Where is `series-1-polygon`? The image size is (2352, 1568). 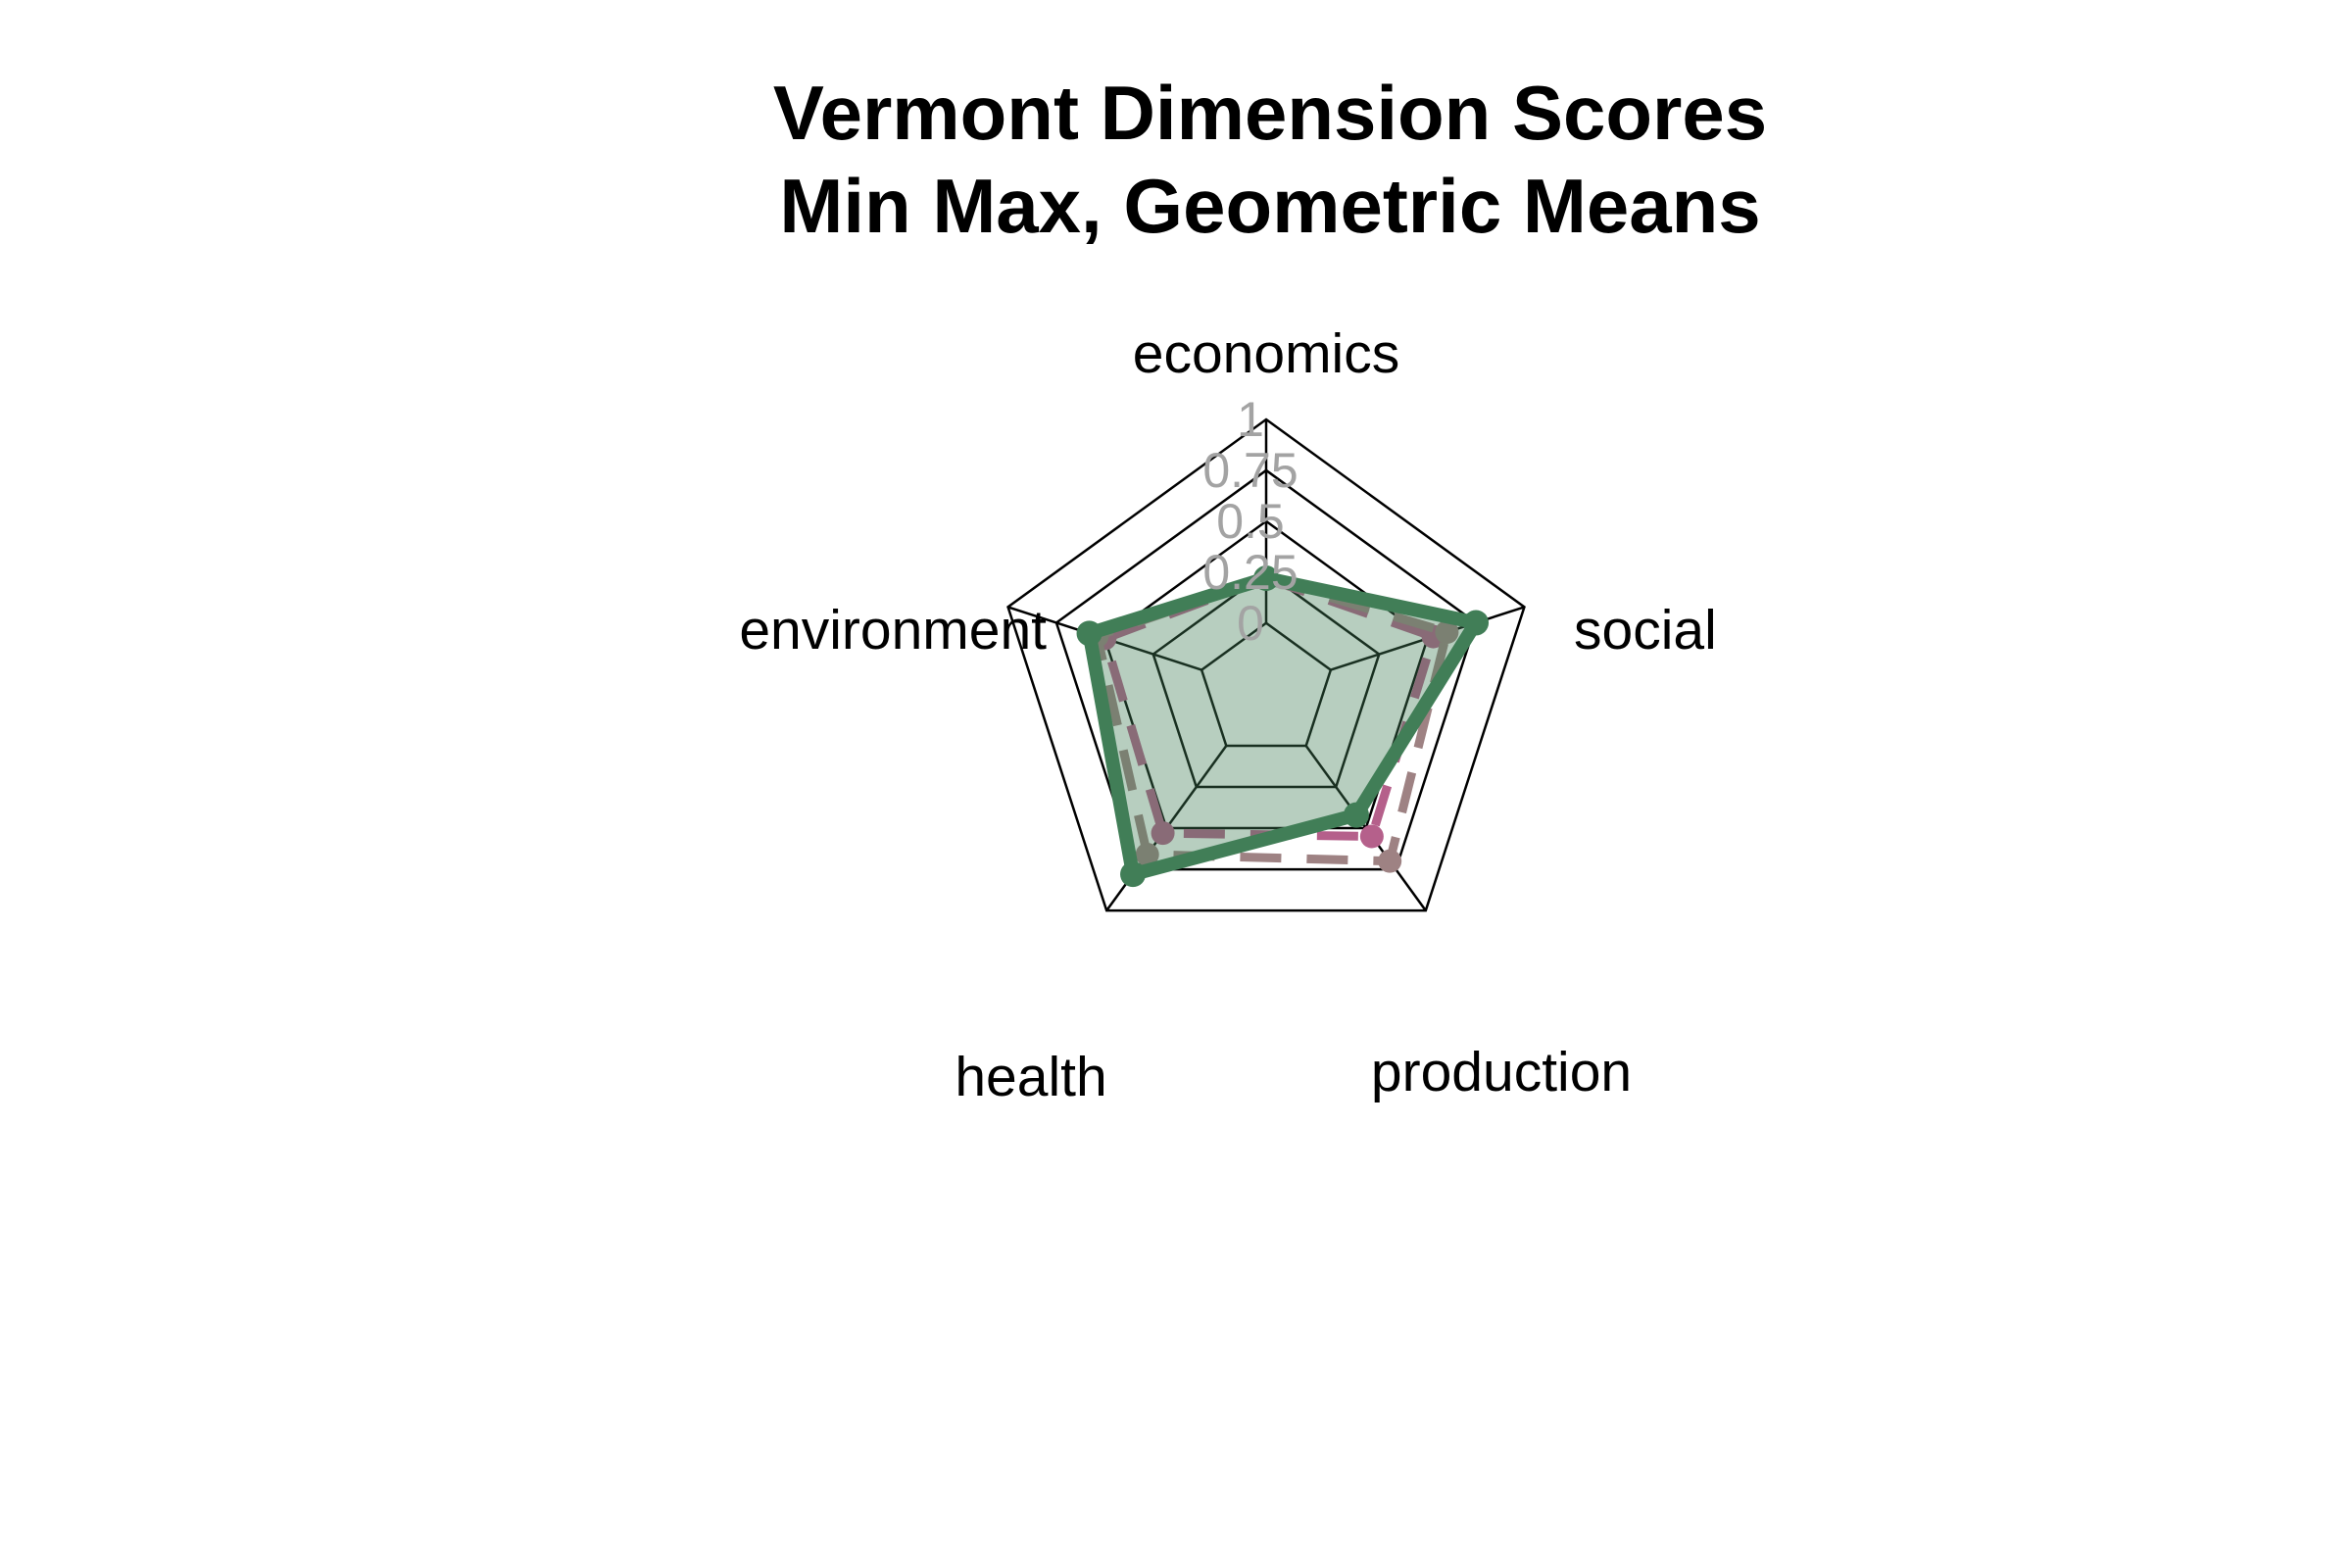 series-1-polygon is located at coordinates (1283, 726).